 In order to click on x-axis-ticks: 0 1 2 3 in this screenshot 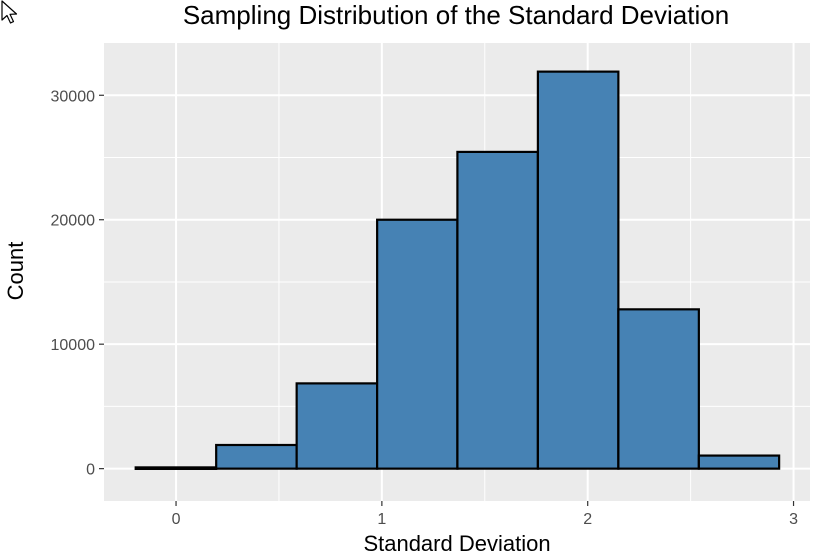, I will do `click(485, 514)`.